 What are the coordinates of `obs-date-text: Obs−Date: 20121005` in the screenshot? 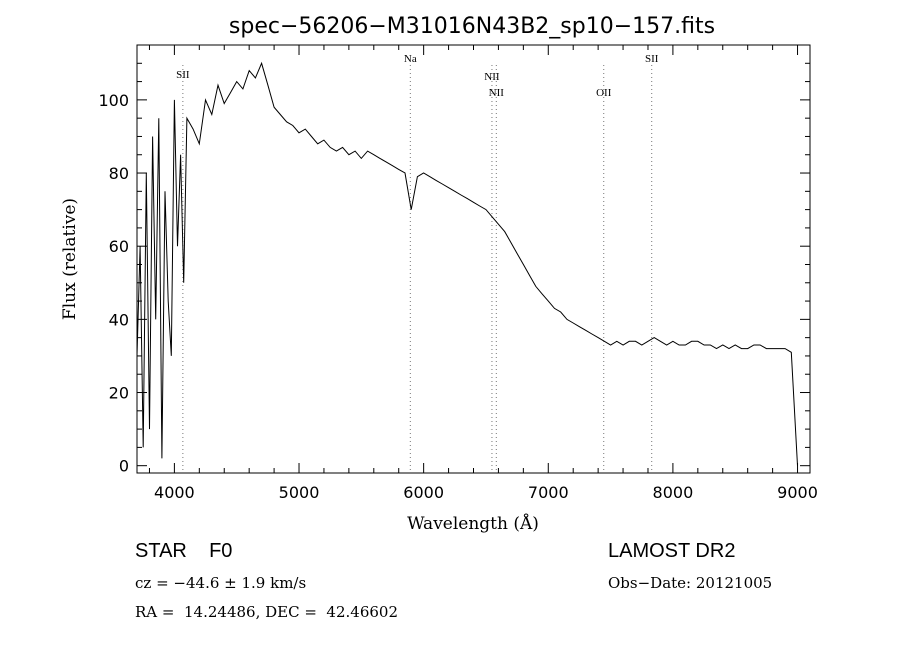 It's located at (690, 583).